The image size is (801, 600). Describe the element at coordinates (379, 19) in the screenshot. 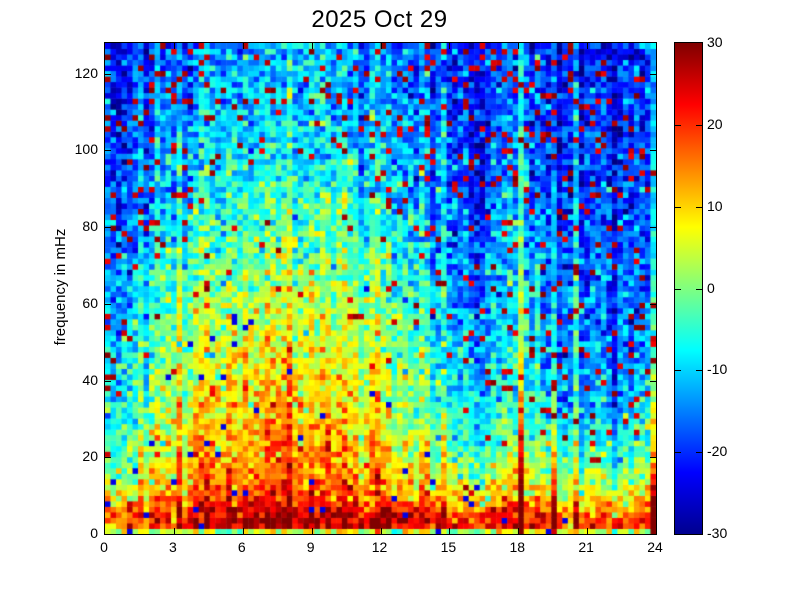

I see `chart-title: 2025 Oct 29` at that location.